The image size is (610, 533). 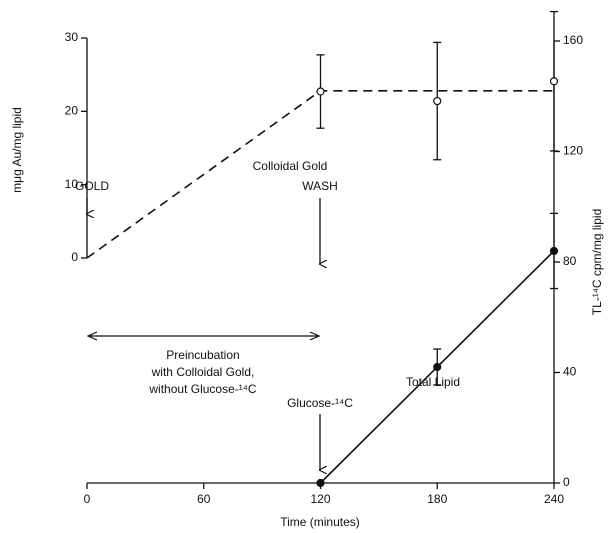 I want to click on annotation: GOLD, so click(x=92, y=186).